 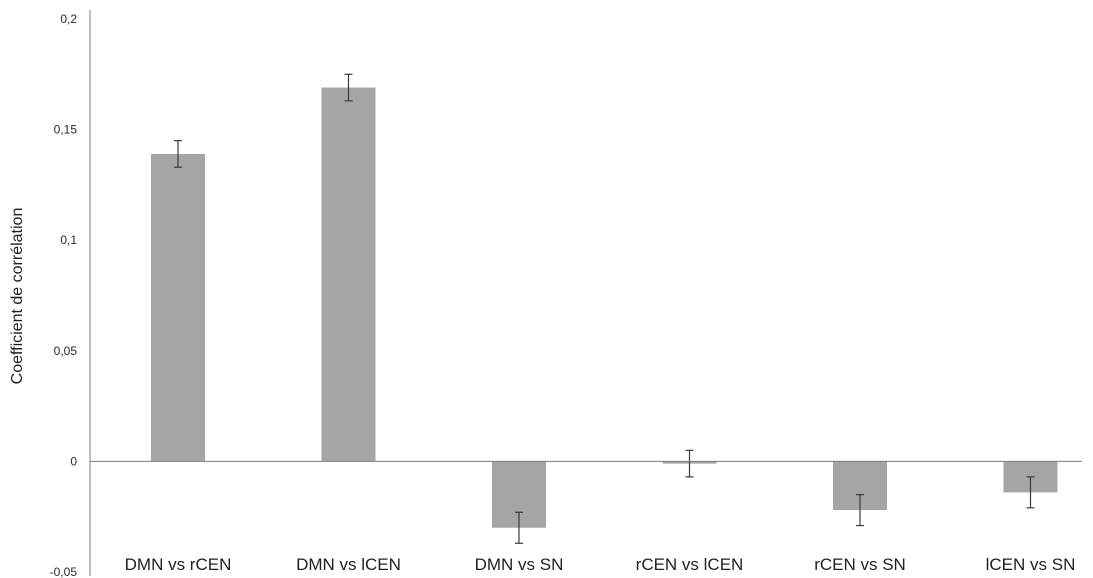 I want to click on y-tick-label: 0,15, so click(x=66, y=130).